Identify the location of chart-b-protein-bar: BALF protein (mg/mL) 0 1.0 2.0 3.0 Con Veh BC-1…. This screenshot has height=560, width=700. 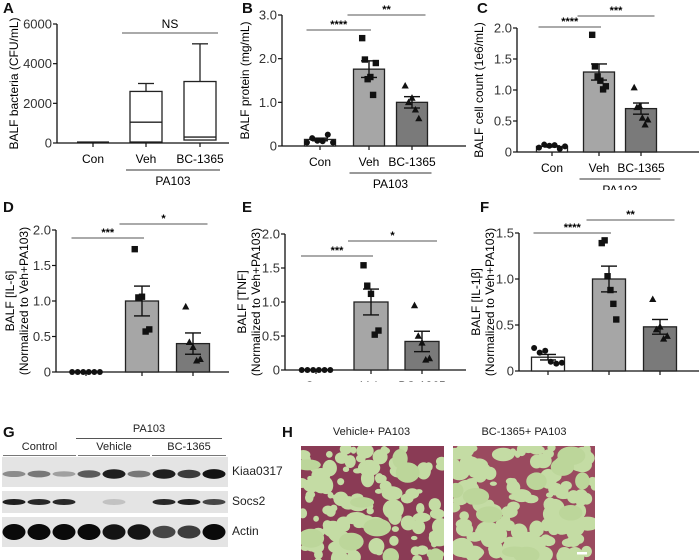
(352, 97).